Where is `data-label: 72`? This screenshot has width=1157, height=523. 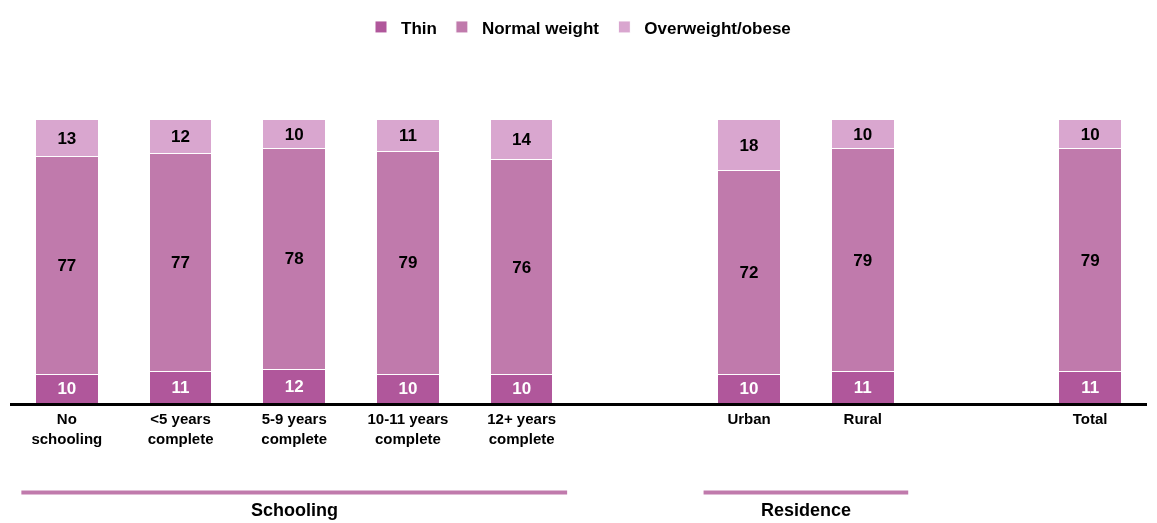 data-label: 72 is located at coordinates (749, 273).